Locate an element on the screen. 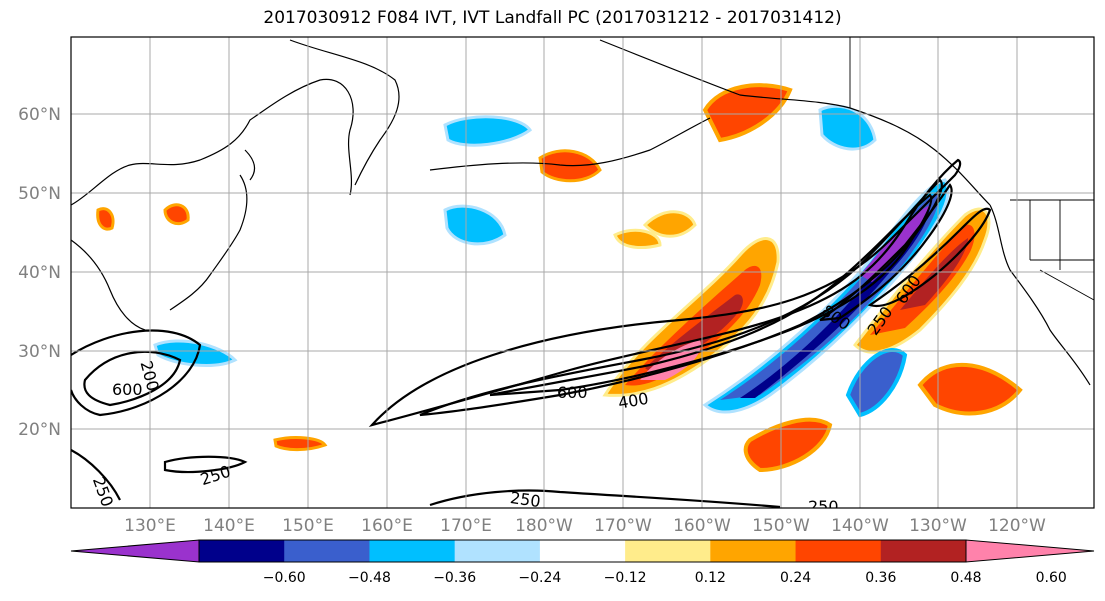 This screenshot has height=601, width=1105. colorbar-tick-label: 0.12 is located at coordinates (710, 578).